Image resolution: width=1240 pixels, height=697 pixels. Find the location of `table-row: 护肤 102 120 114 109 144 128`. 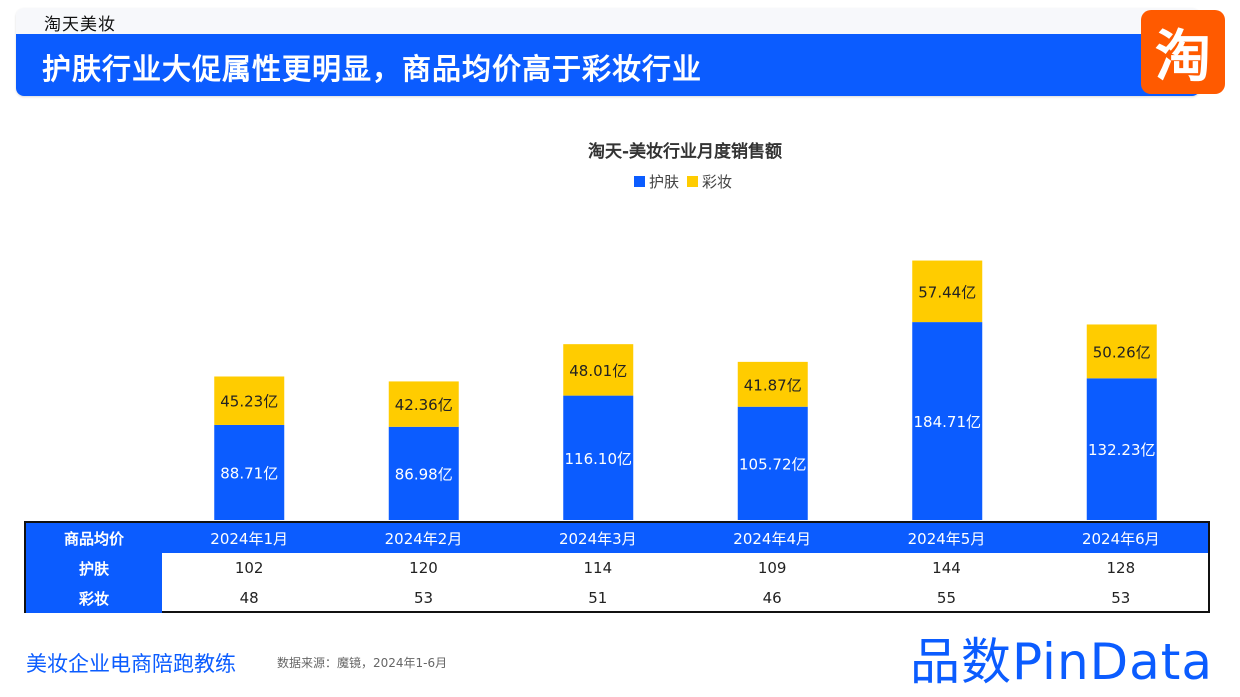

table-row: 护肤 102 120 114 109 144 128 is located at coordinates (617, 568).